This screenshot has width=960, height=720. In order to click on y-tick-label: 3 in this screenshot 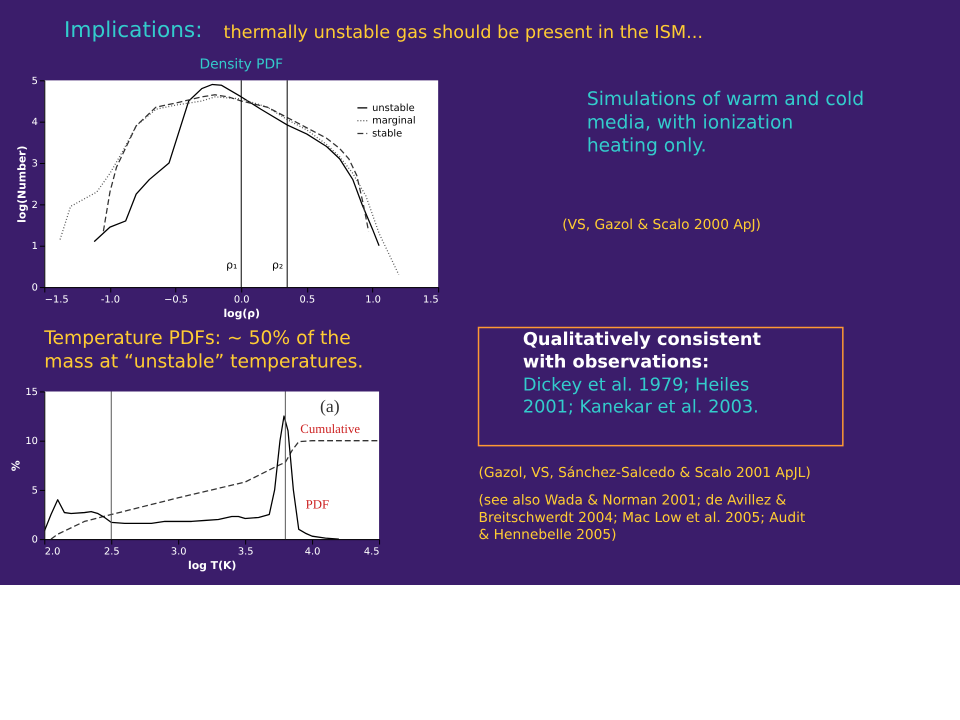, I will do `click(35, 164)`.